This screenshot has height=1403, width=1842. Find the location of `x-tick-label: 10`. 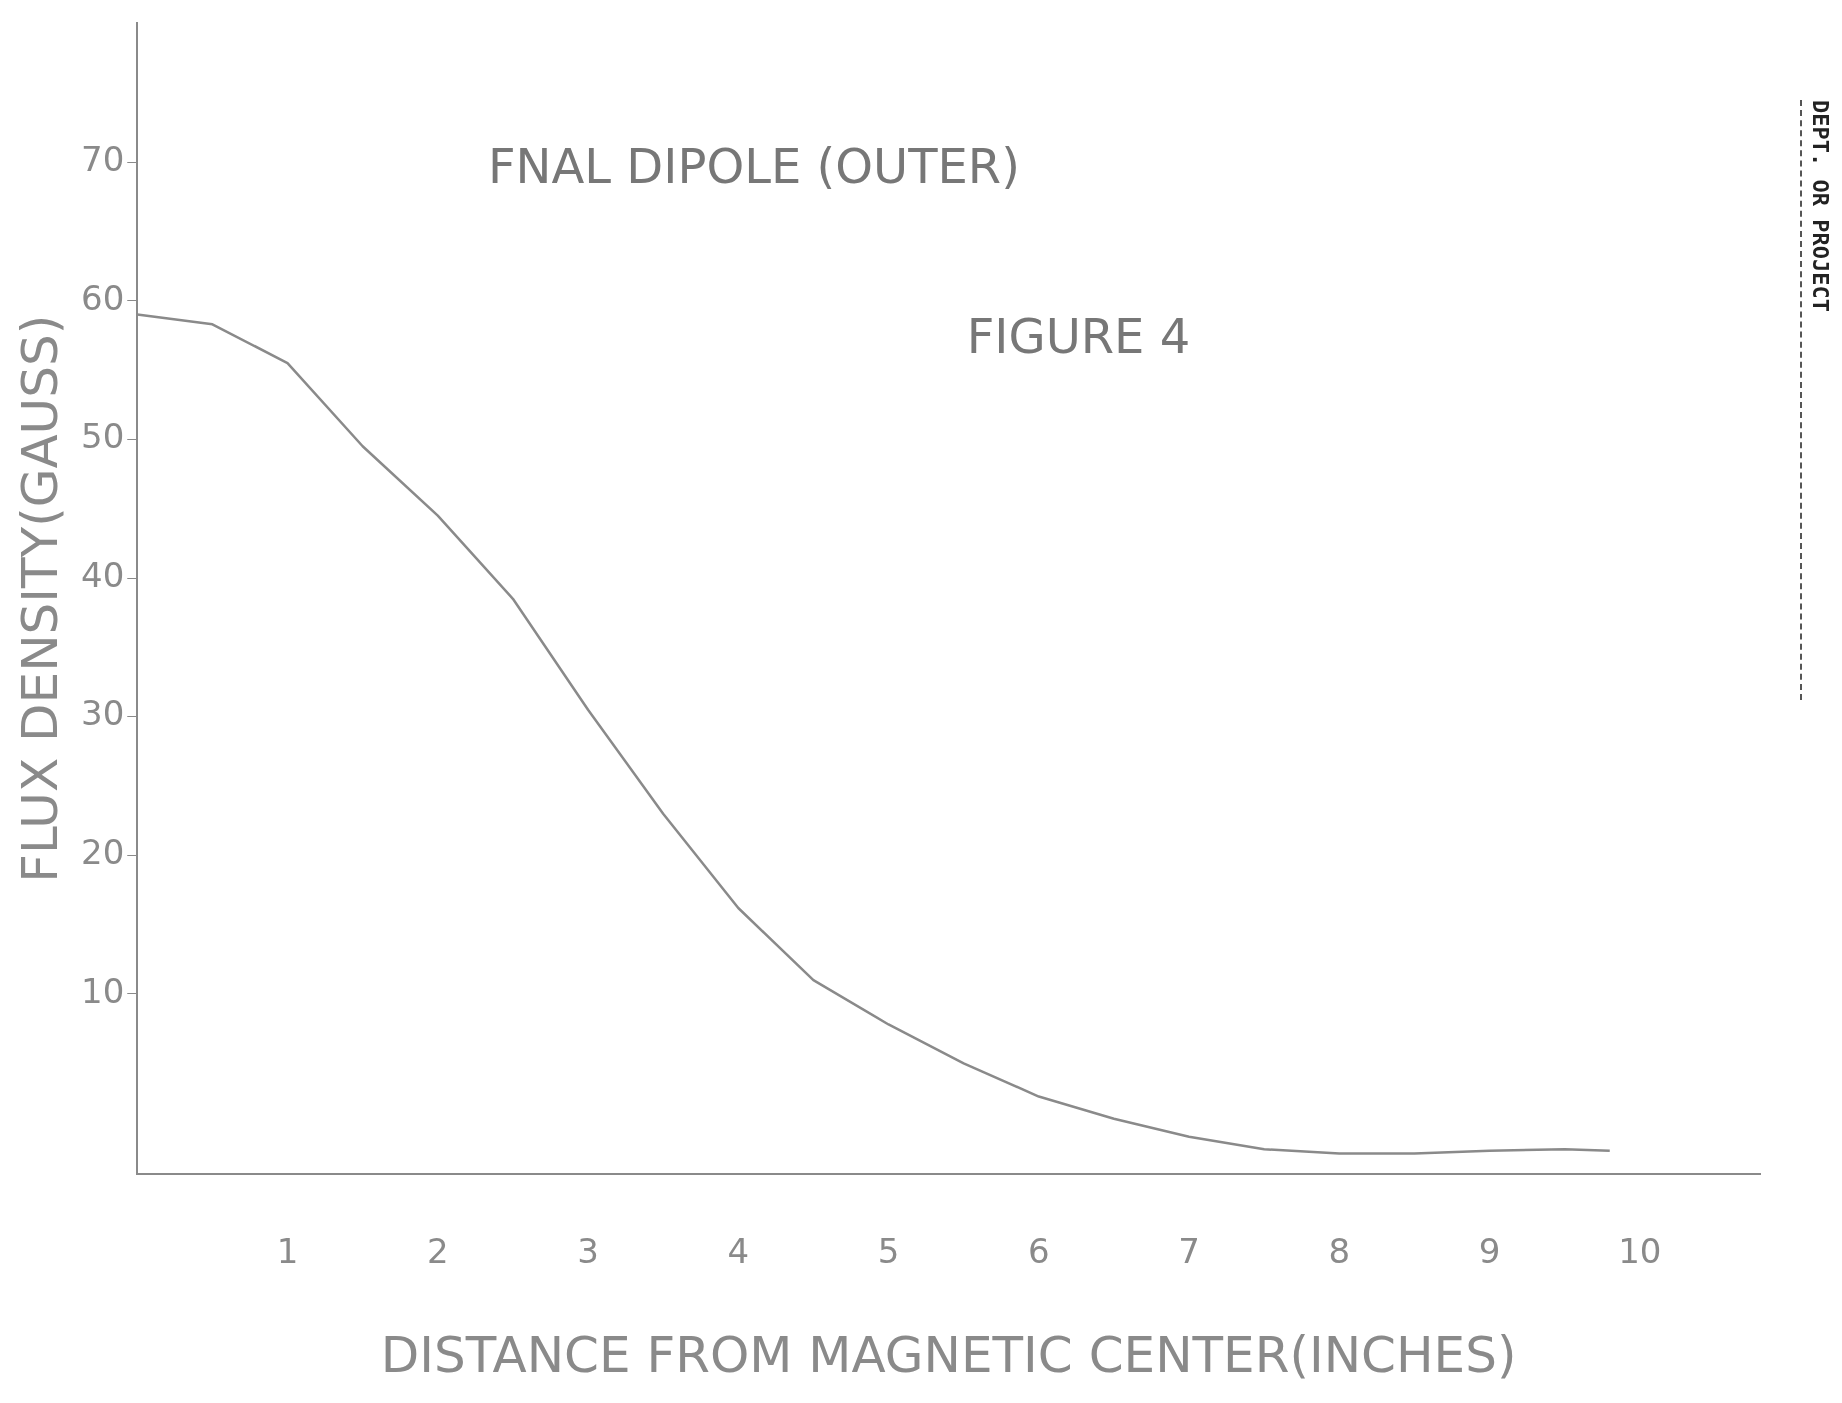

x-tick-label: 10 is located at coordinates (1640, 1251).